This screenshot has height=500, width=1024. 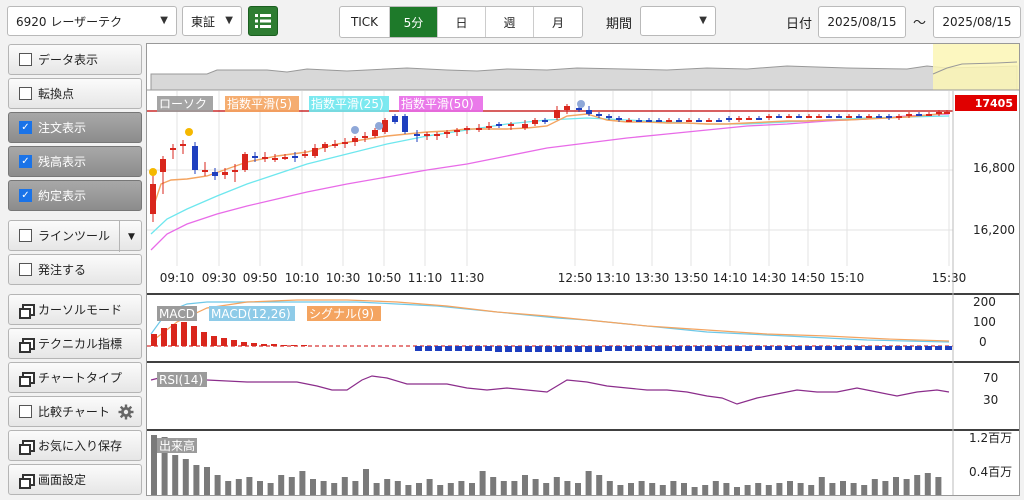 I want to click on sidebar-item-order-display: ✓ 注文表示, so click(x=75, y=127).